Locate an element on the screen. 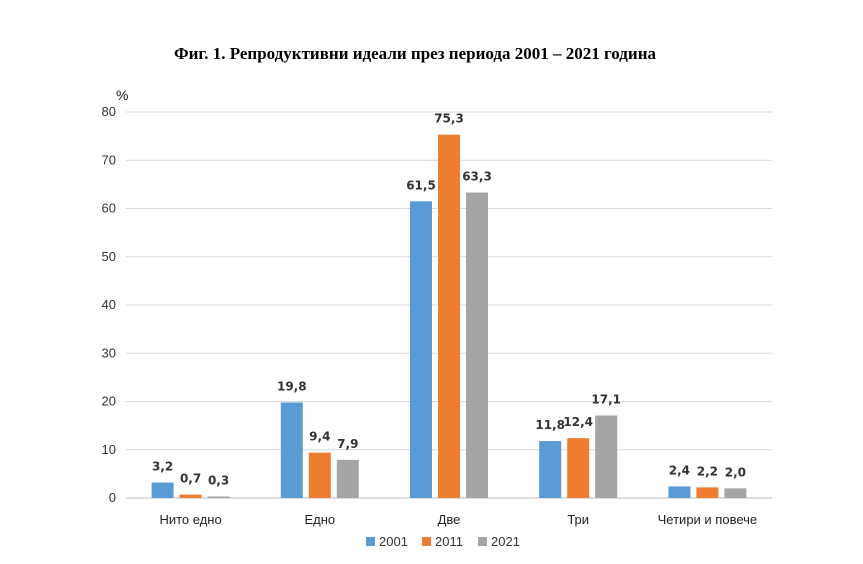  data-label: 2,4 is located at coordinates (679, 470).